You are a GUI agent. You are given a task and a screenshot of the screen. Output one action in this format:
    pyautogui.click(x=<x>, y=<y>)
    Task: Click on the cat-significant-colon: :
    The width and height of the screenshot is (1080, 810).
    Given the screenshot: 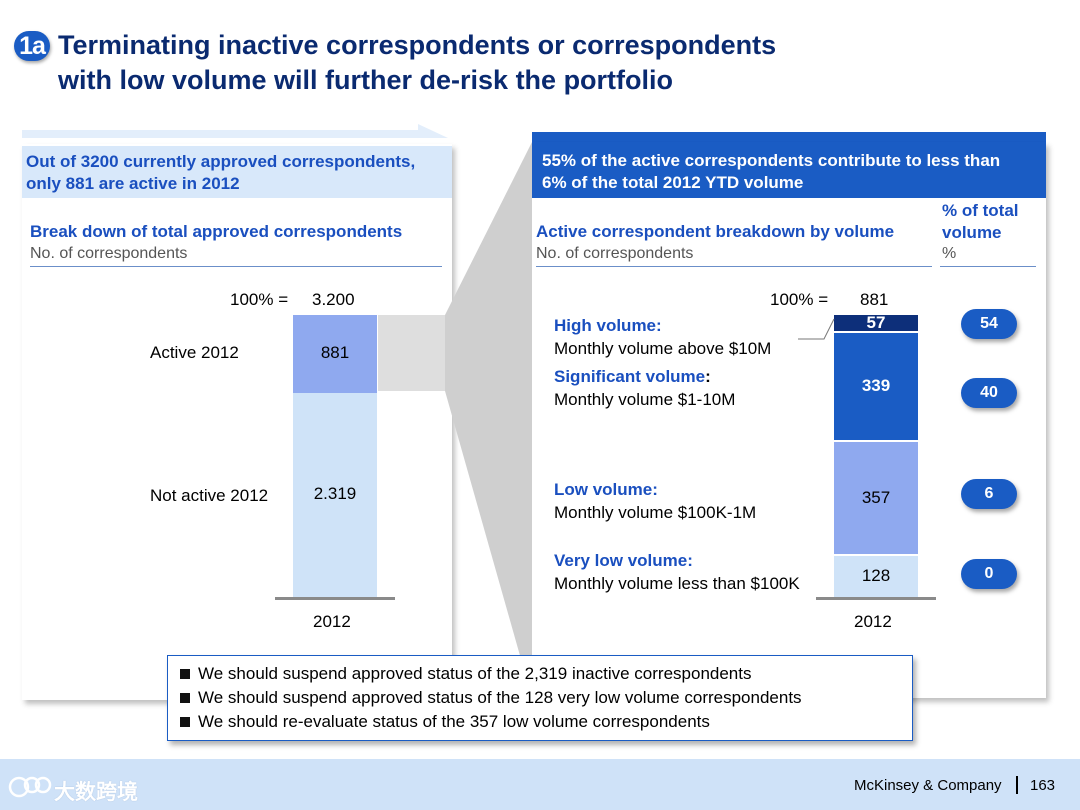 What is the action you would take?
    pyautogui.click(x=708, y=376)
    